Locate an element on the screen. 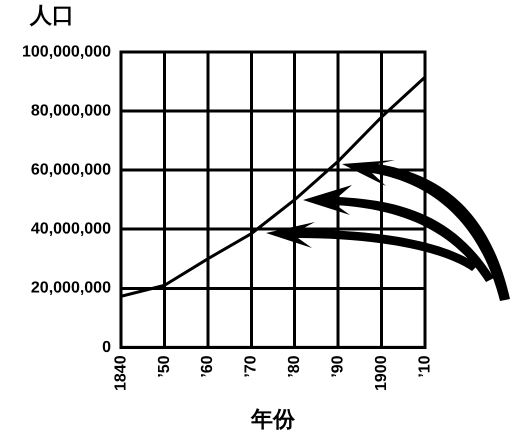 The image size is (517, 435). x-tick-label: ’50 is located at coordinates (164, 366).